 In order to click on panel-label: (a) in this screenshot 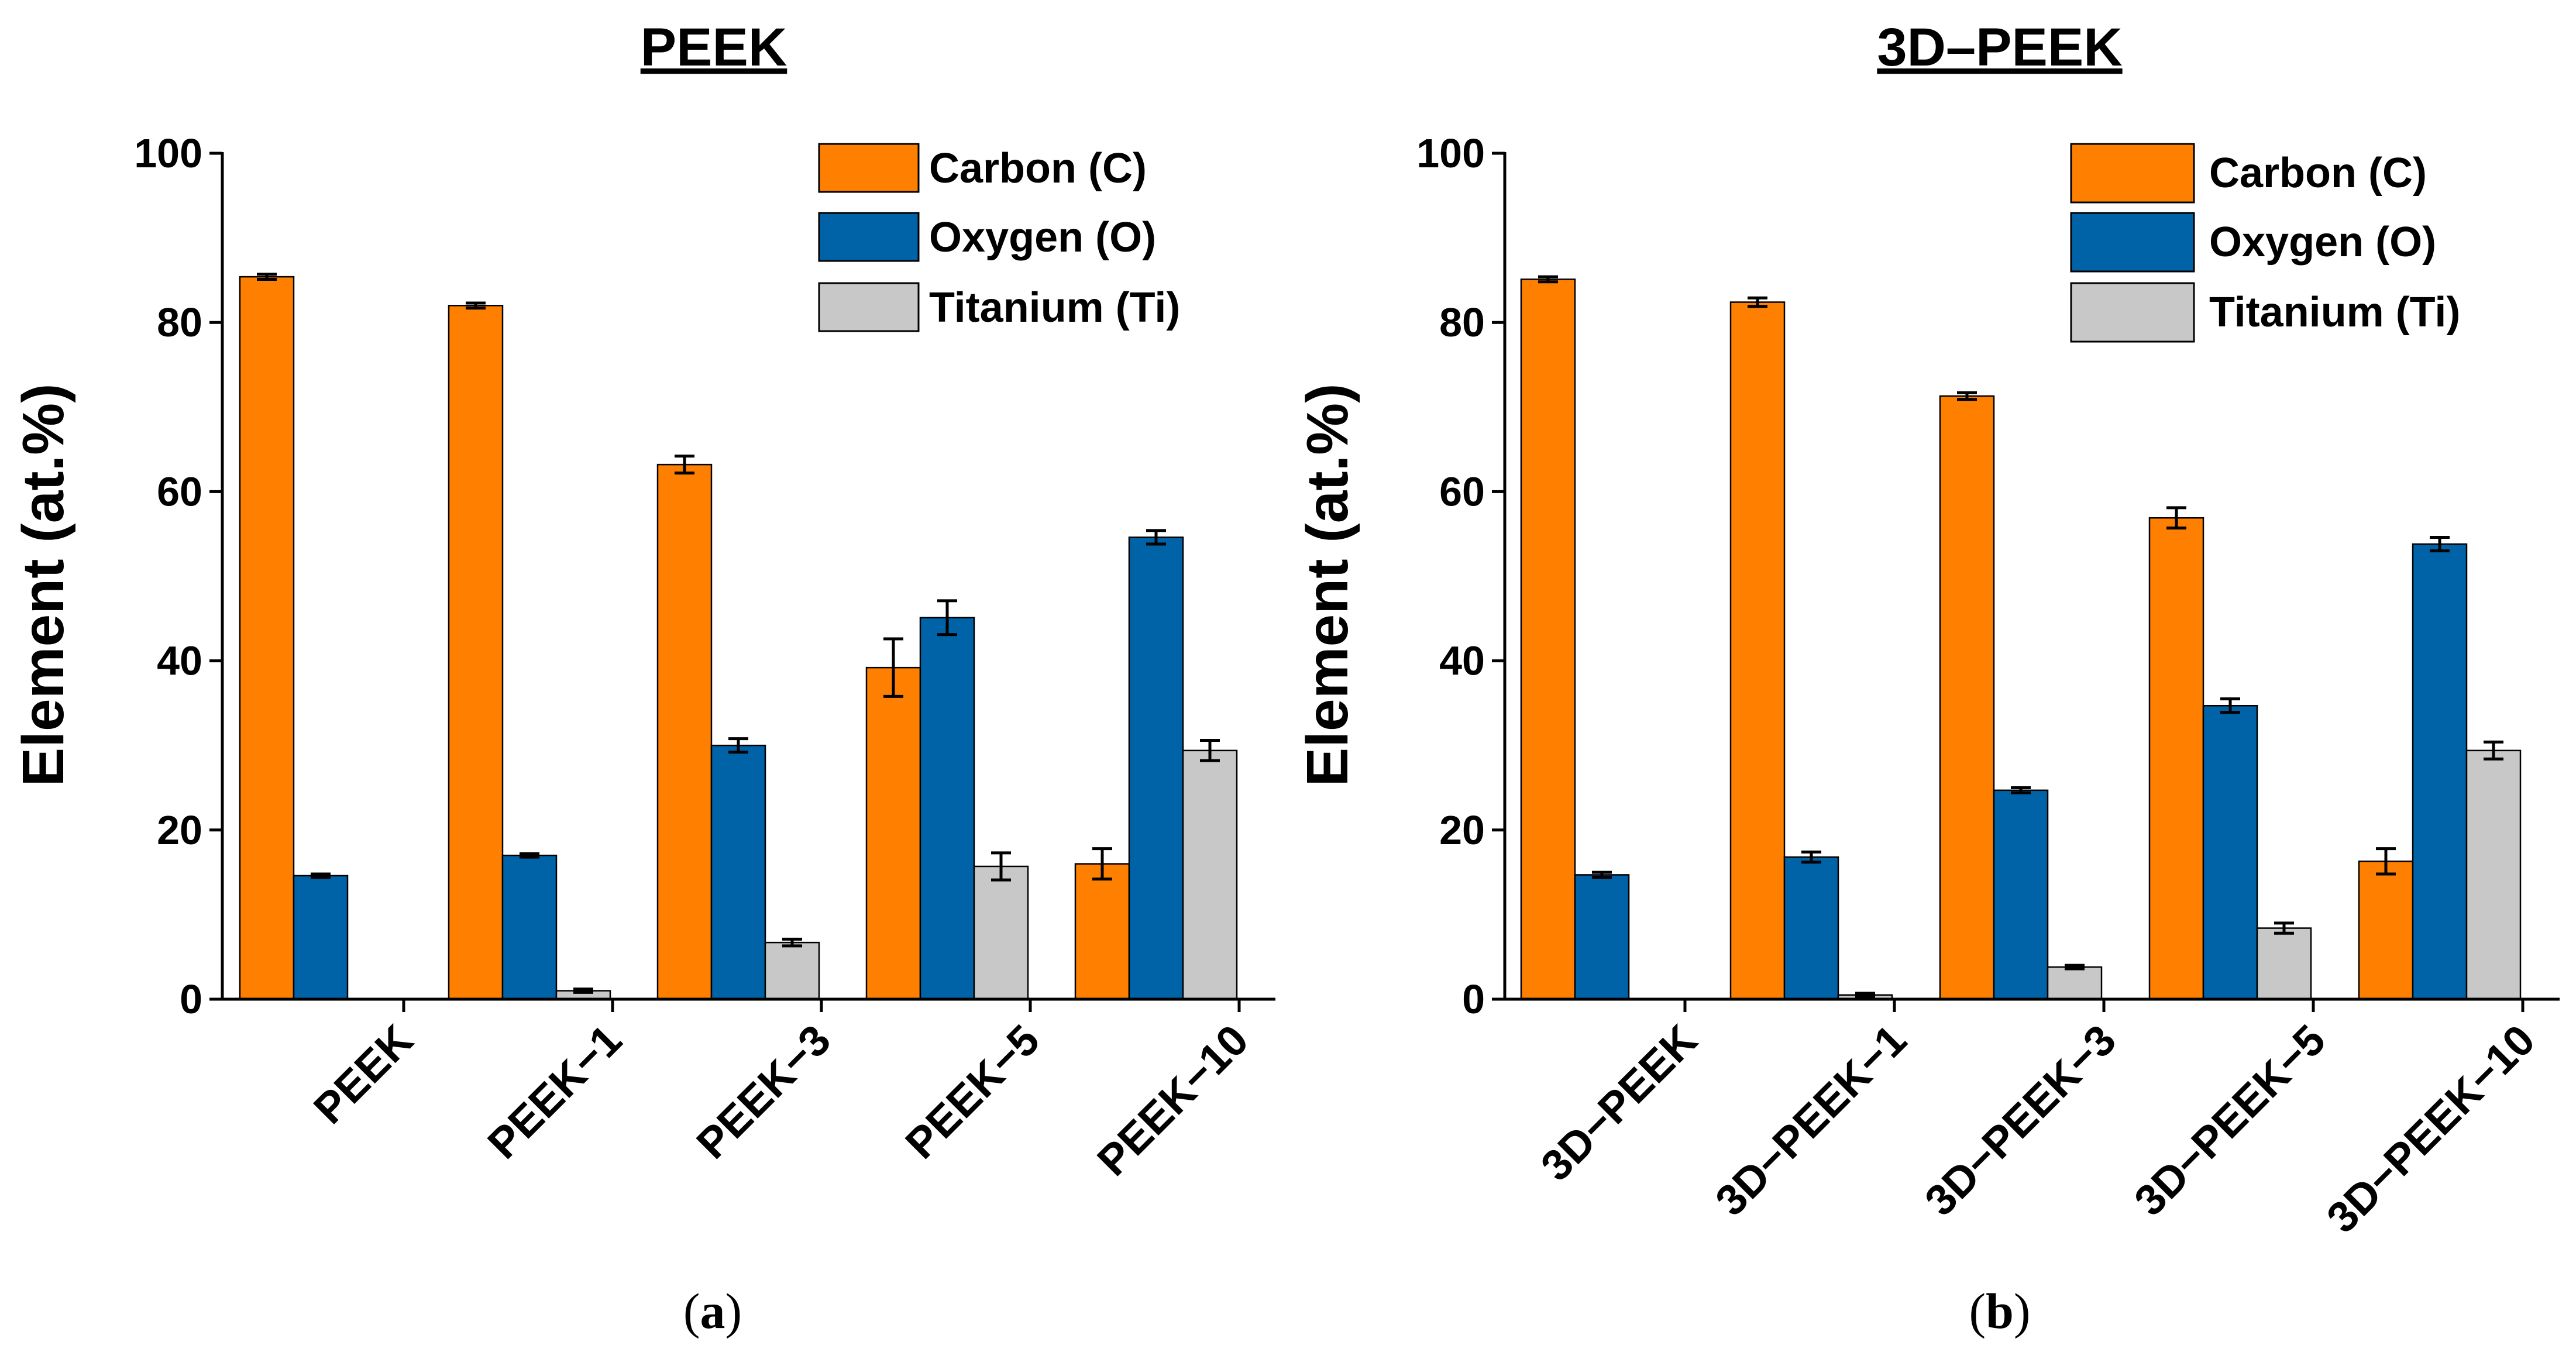, I will do `click(713, 1311)`.